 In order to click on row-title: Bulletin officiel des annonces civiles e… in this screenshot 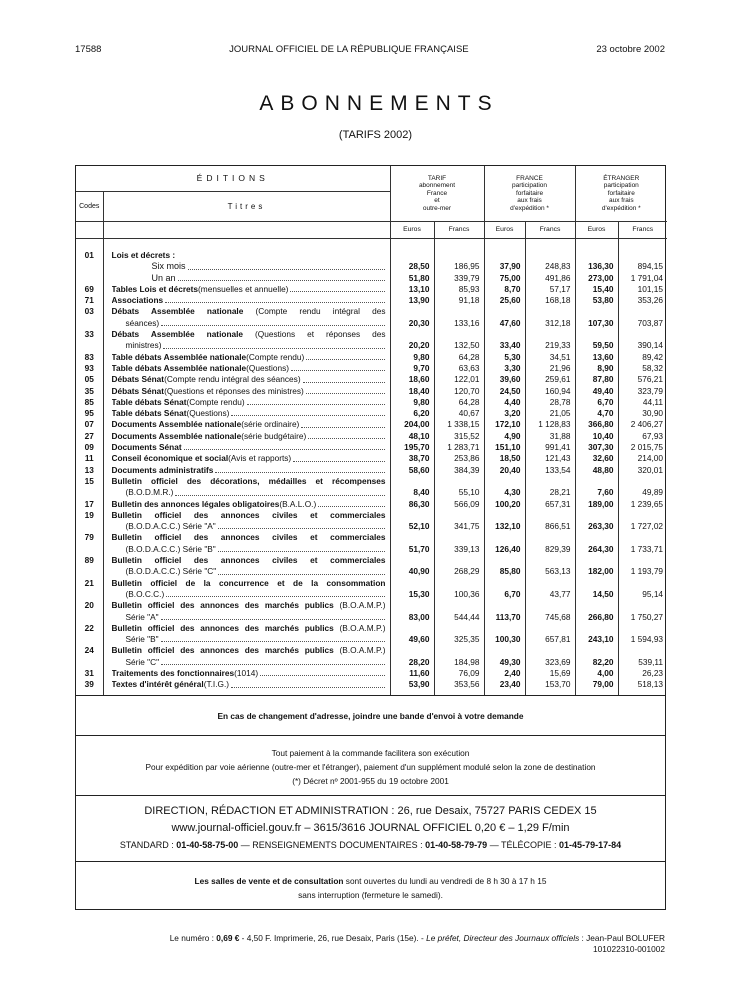, I will do `click(246, 521)`.